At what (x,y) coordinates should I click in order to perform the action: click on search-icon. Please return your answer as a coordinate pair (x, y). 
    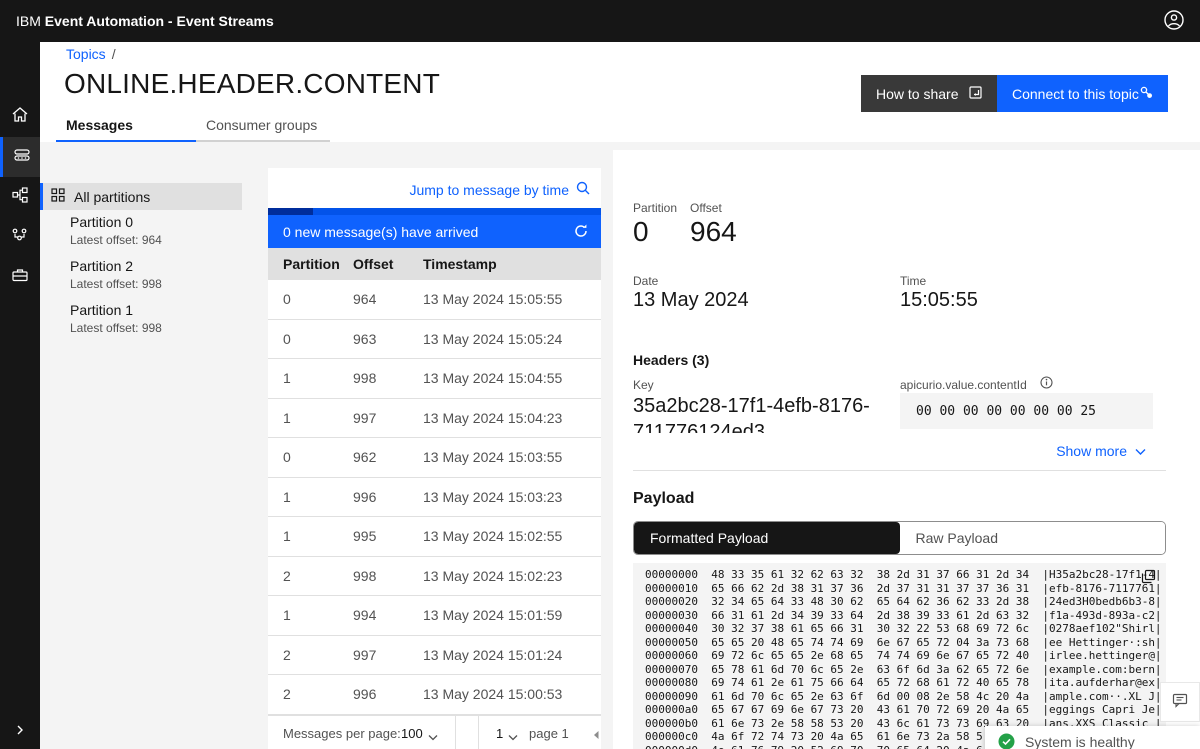
    Looking at the image, I should click on (583, 189).